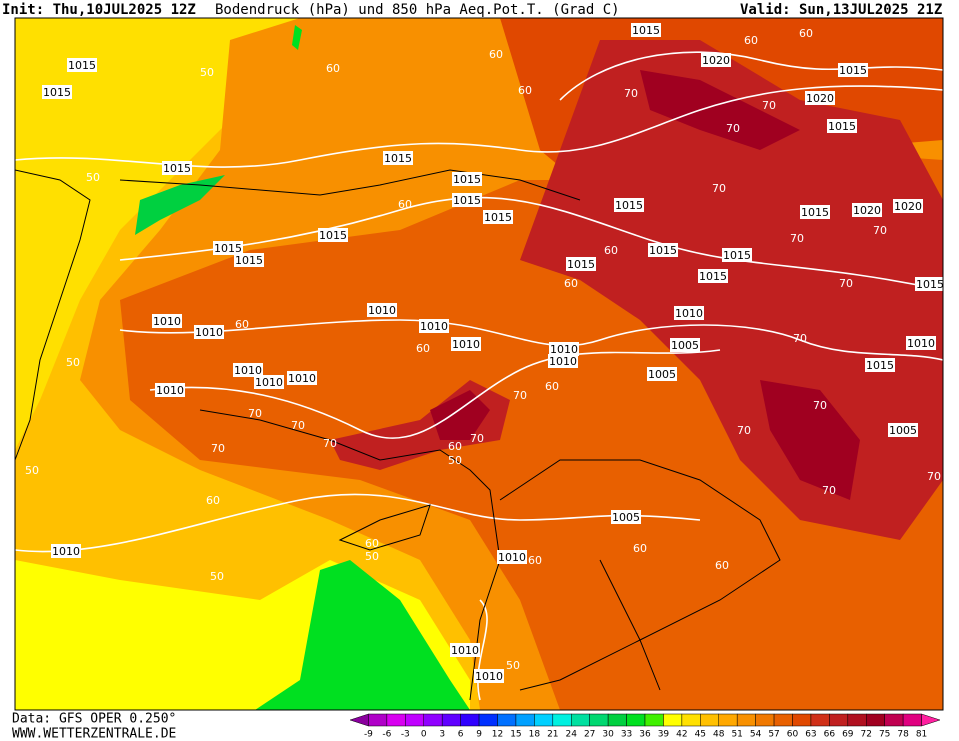  What do you see at coordinates (736, 735) in the screenshot?
I see `colorbar-label: 51` at bounding box center [736, 735].